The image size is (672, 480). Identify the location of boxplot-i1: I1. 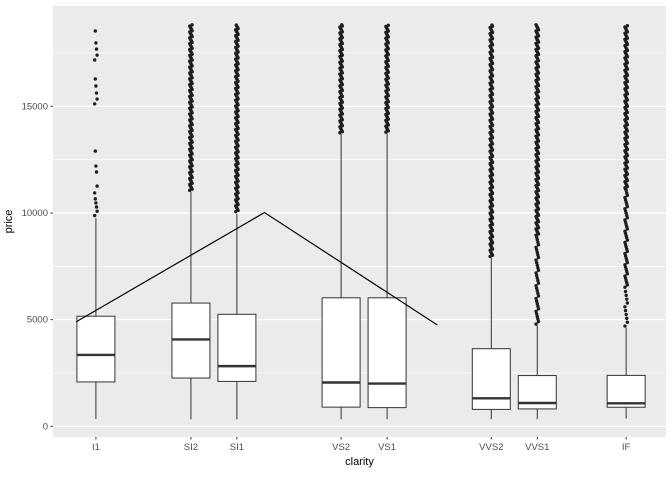
(96, 241).